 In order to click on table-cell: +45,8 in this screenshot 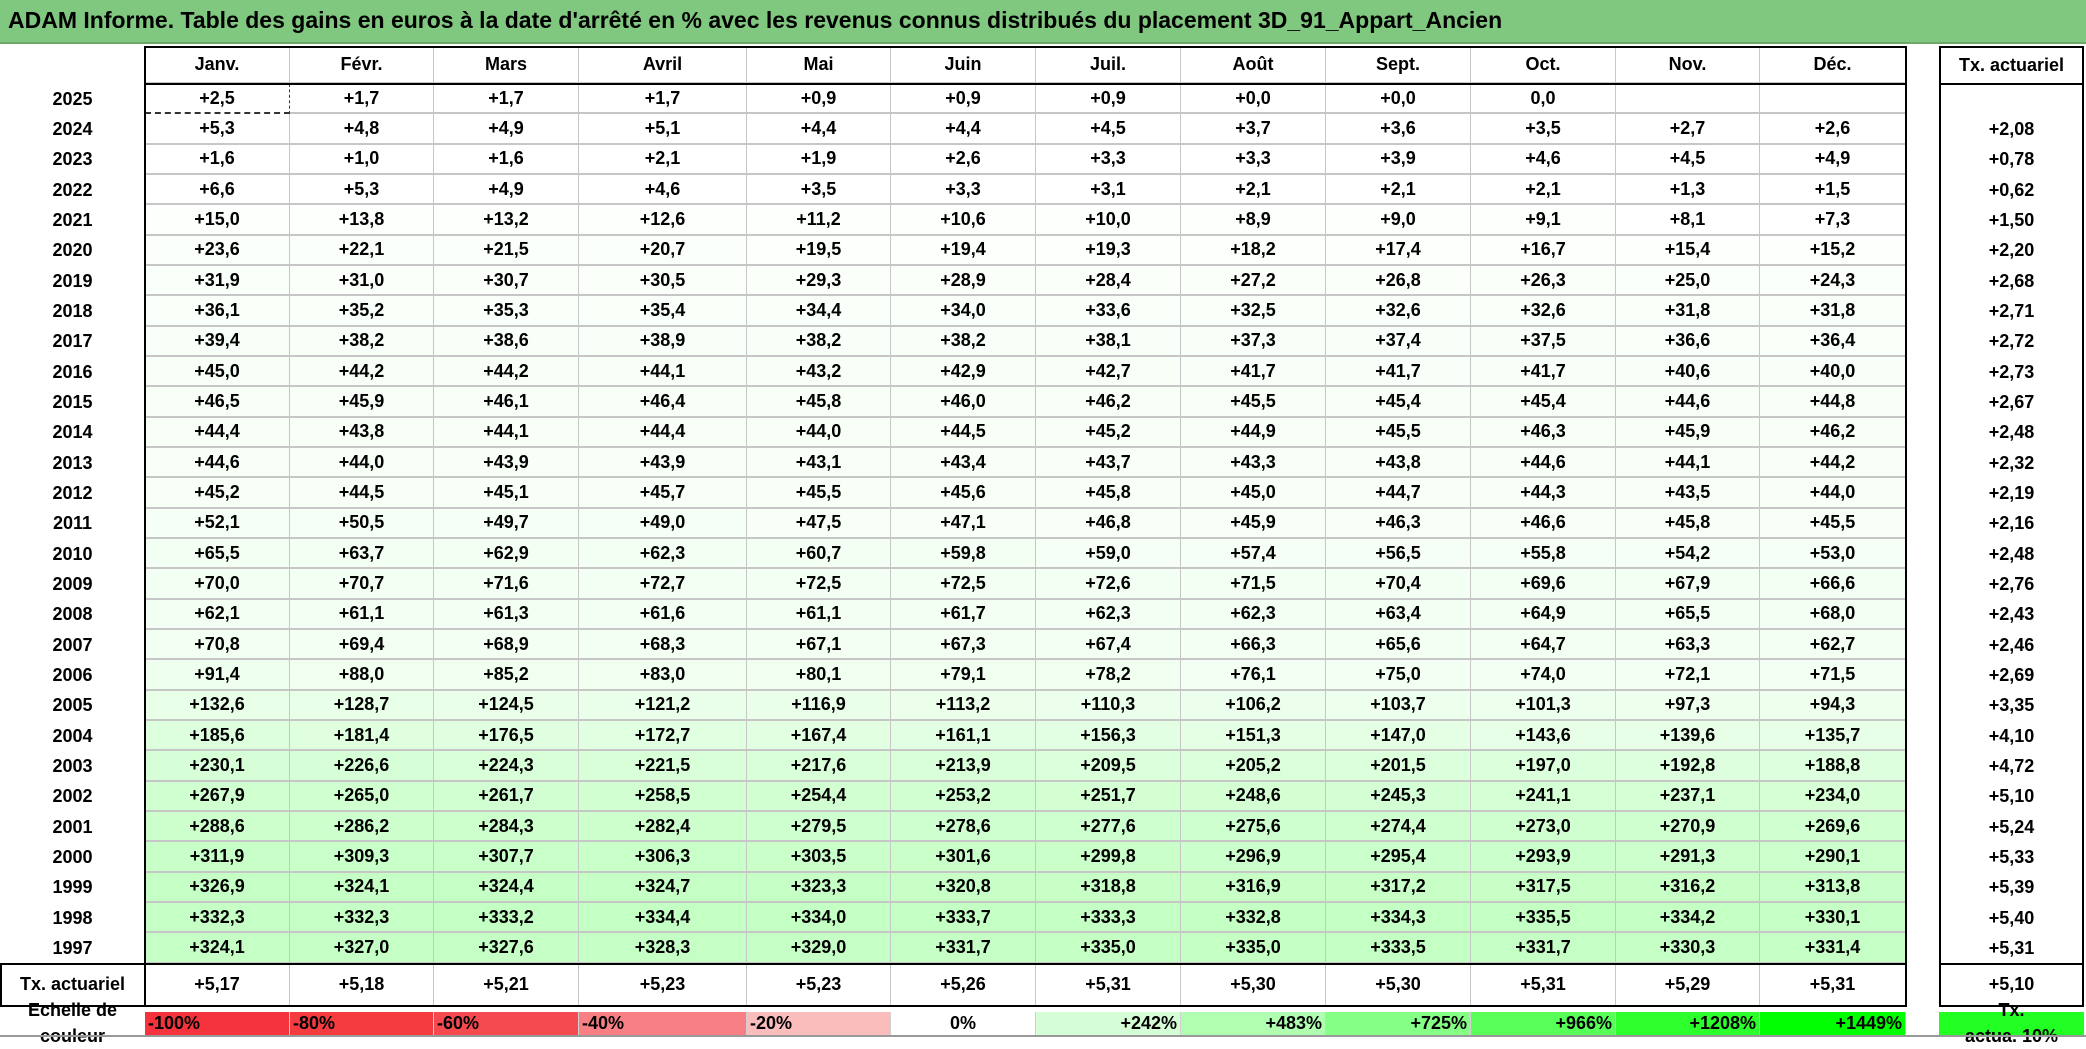, I will do `click(819, 402)`.